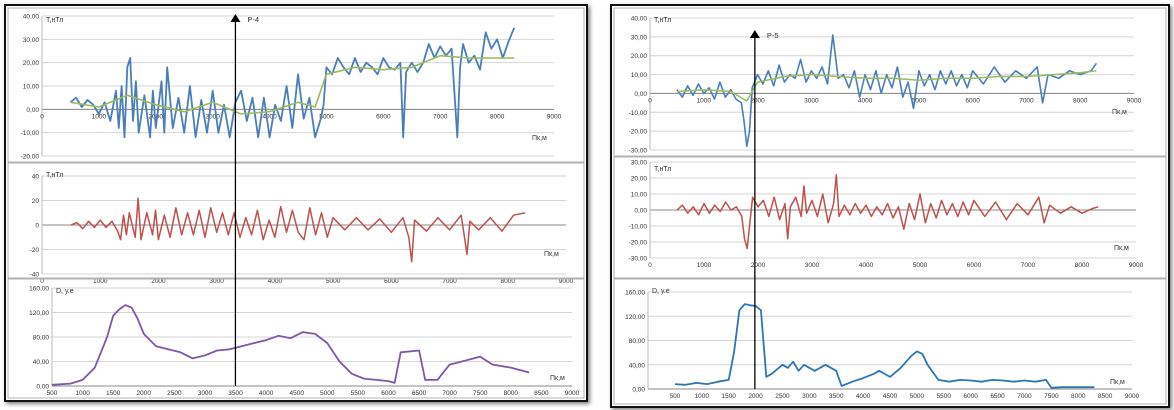 The height and width of the screenshot is (410, 1174). I want to click on y-tick-label: 80,00, so click(637, 341).